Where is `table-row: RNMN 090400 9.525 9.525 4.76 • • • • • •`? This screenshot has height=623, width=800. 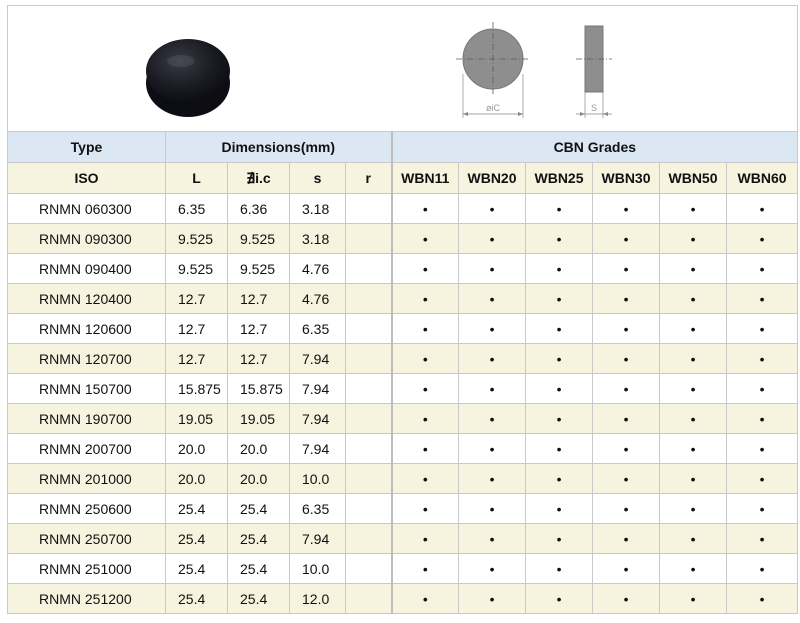 table-row: RNMN 090400 9.525 9.525 4.76 • • • • • • is located at coordinates (403, 268).